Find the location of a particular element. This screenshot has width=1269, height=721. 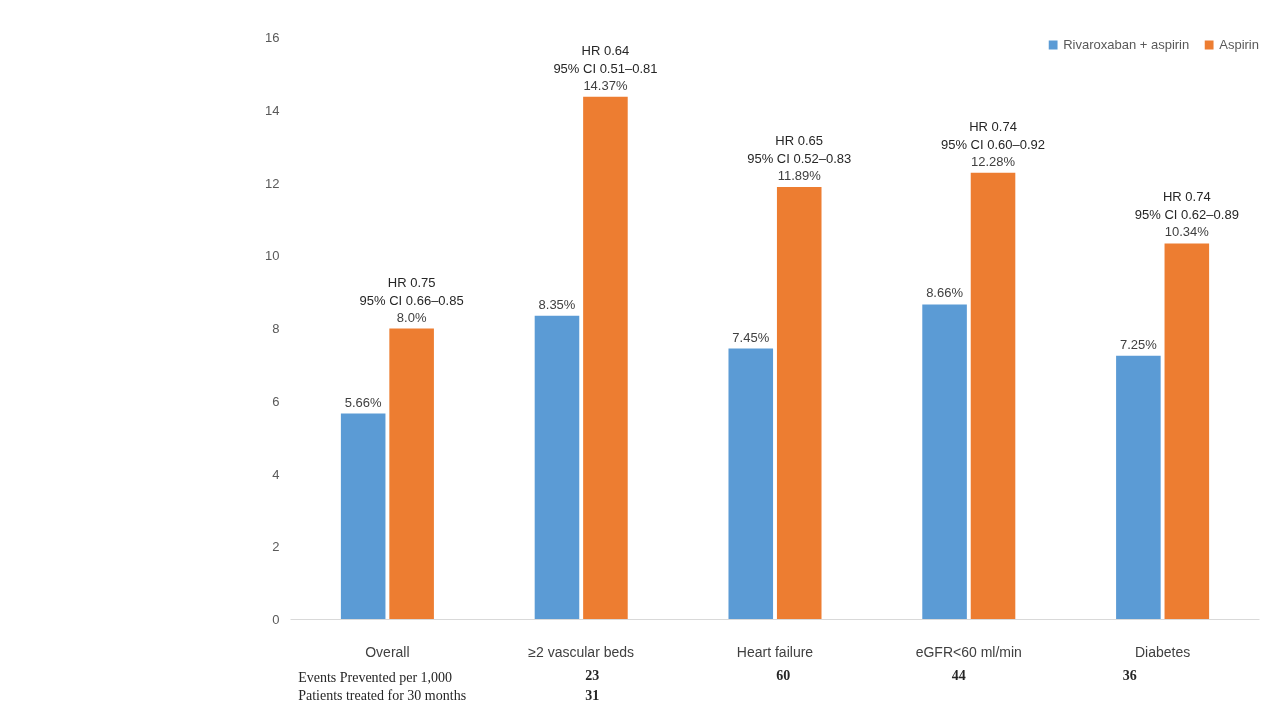

data-label: 14.37% is located at coordinates (605, 85).